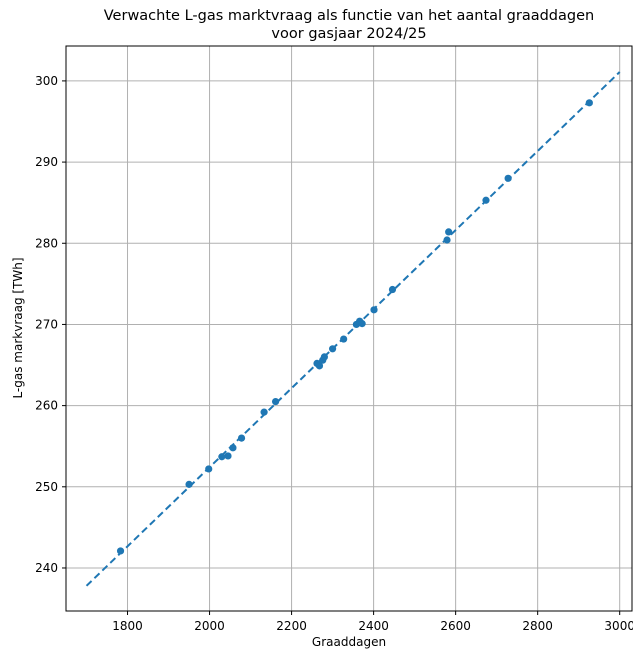 This screenshot has width=633, height=650. What do you see at coordinates (127, 626) in the screenshot?
I see `x-tick-label: 1800` at bounding box center [127, 626].